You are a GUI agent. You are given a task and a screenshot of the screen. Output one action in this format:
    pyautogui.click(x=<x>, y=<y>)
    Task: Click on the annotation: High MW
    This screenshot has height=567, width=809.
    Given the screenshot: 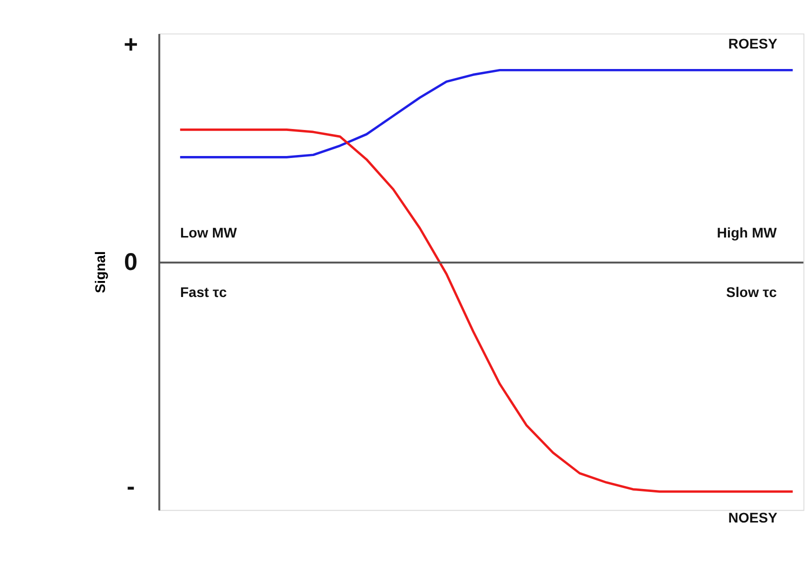 What is the action you would take?
    pyautogui.click(x=747, y=232)
    